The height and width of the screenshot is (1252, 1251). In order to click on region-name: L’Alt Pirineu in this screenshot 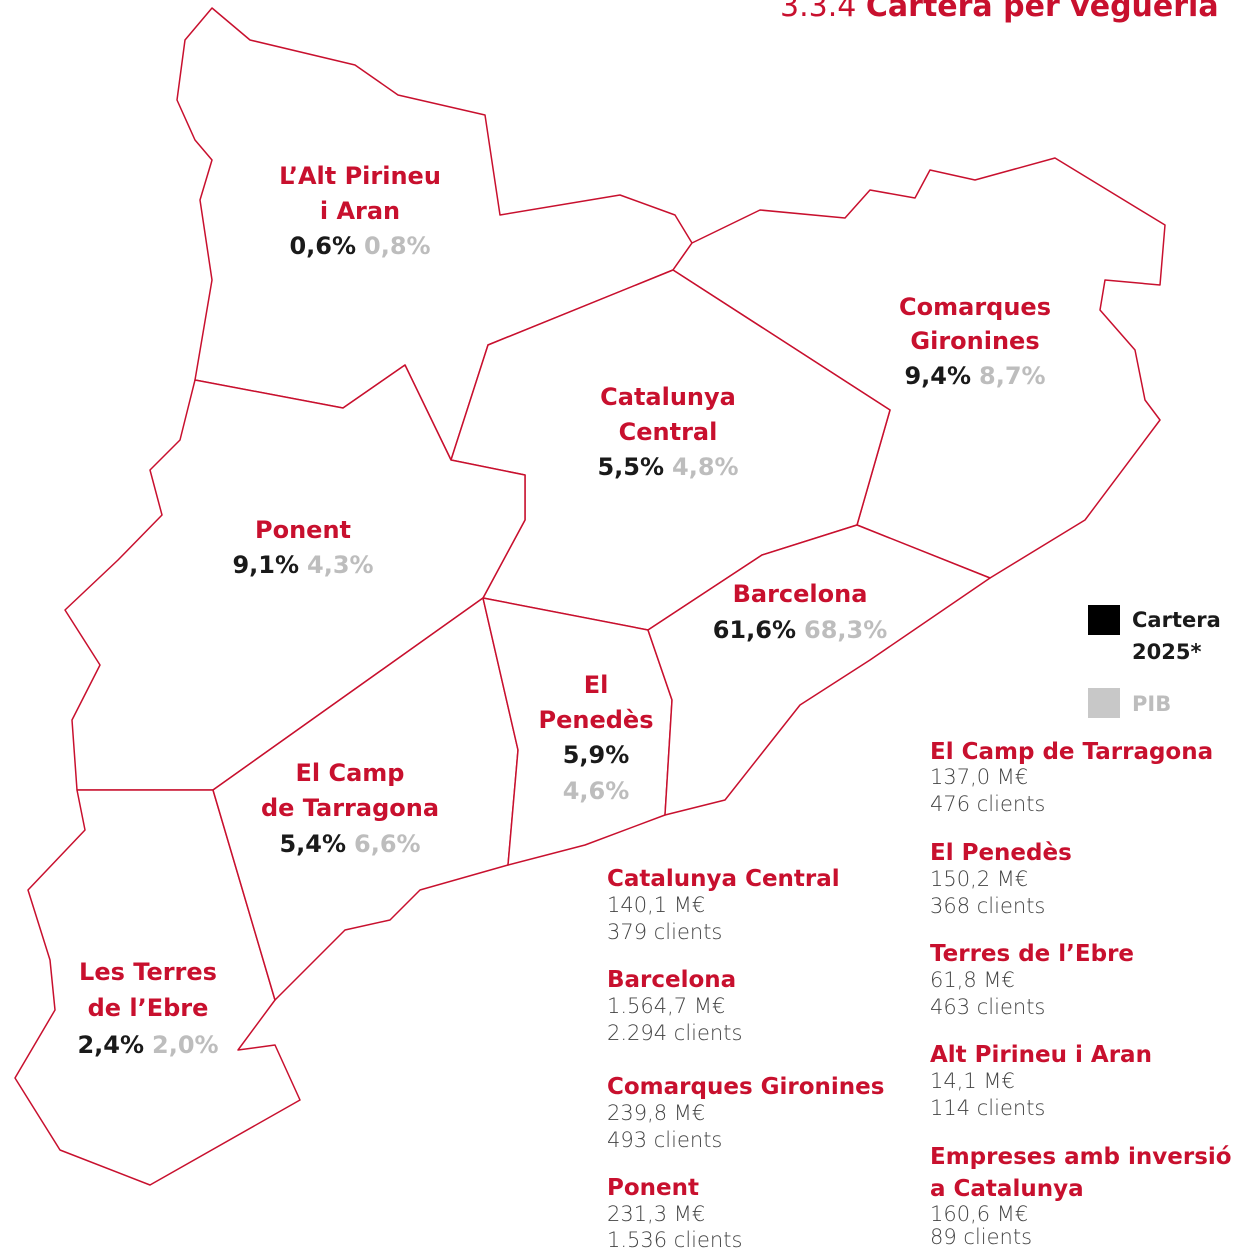, I will do `click(360, 176)`.